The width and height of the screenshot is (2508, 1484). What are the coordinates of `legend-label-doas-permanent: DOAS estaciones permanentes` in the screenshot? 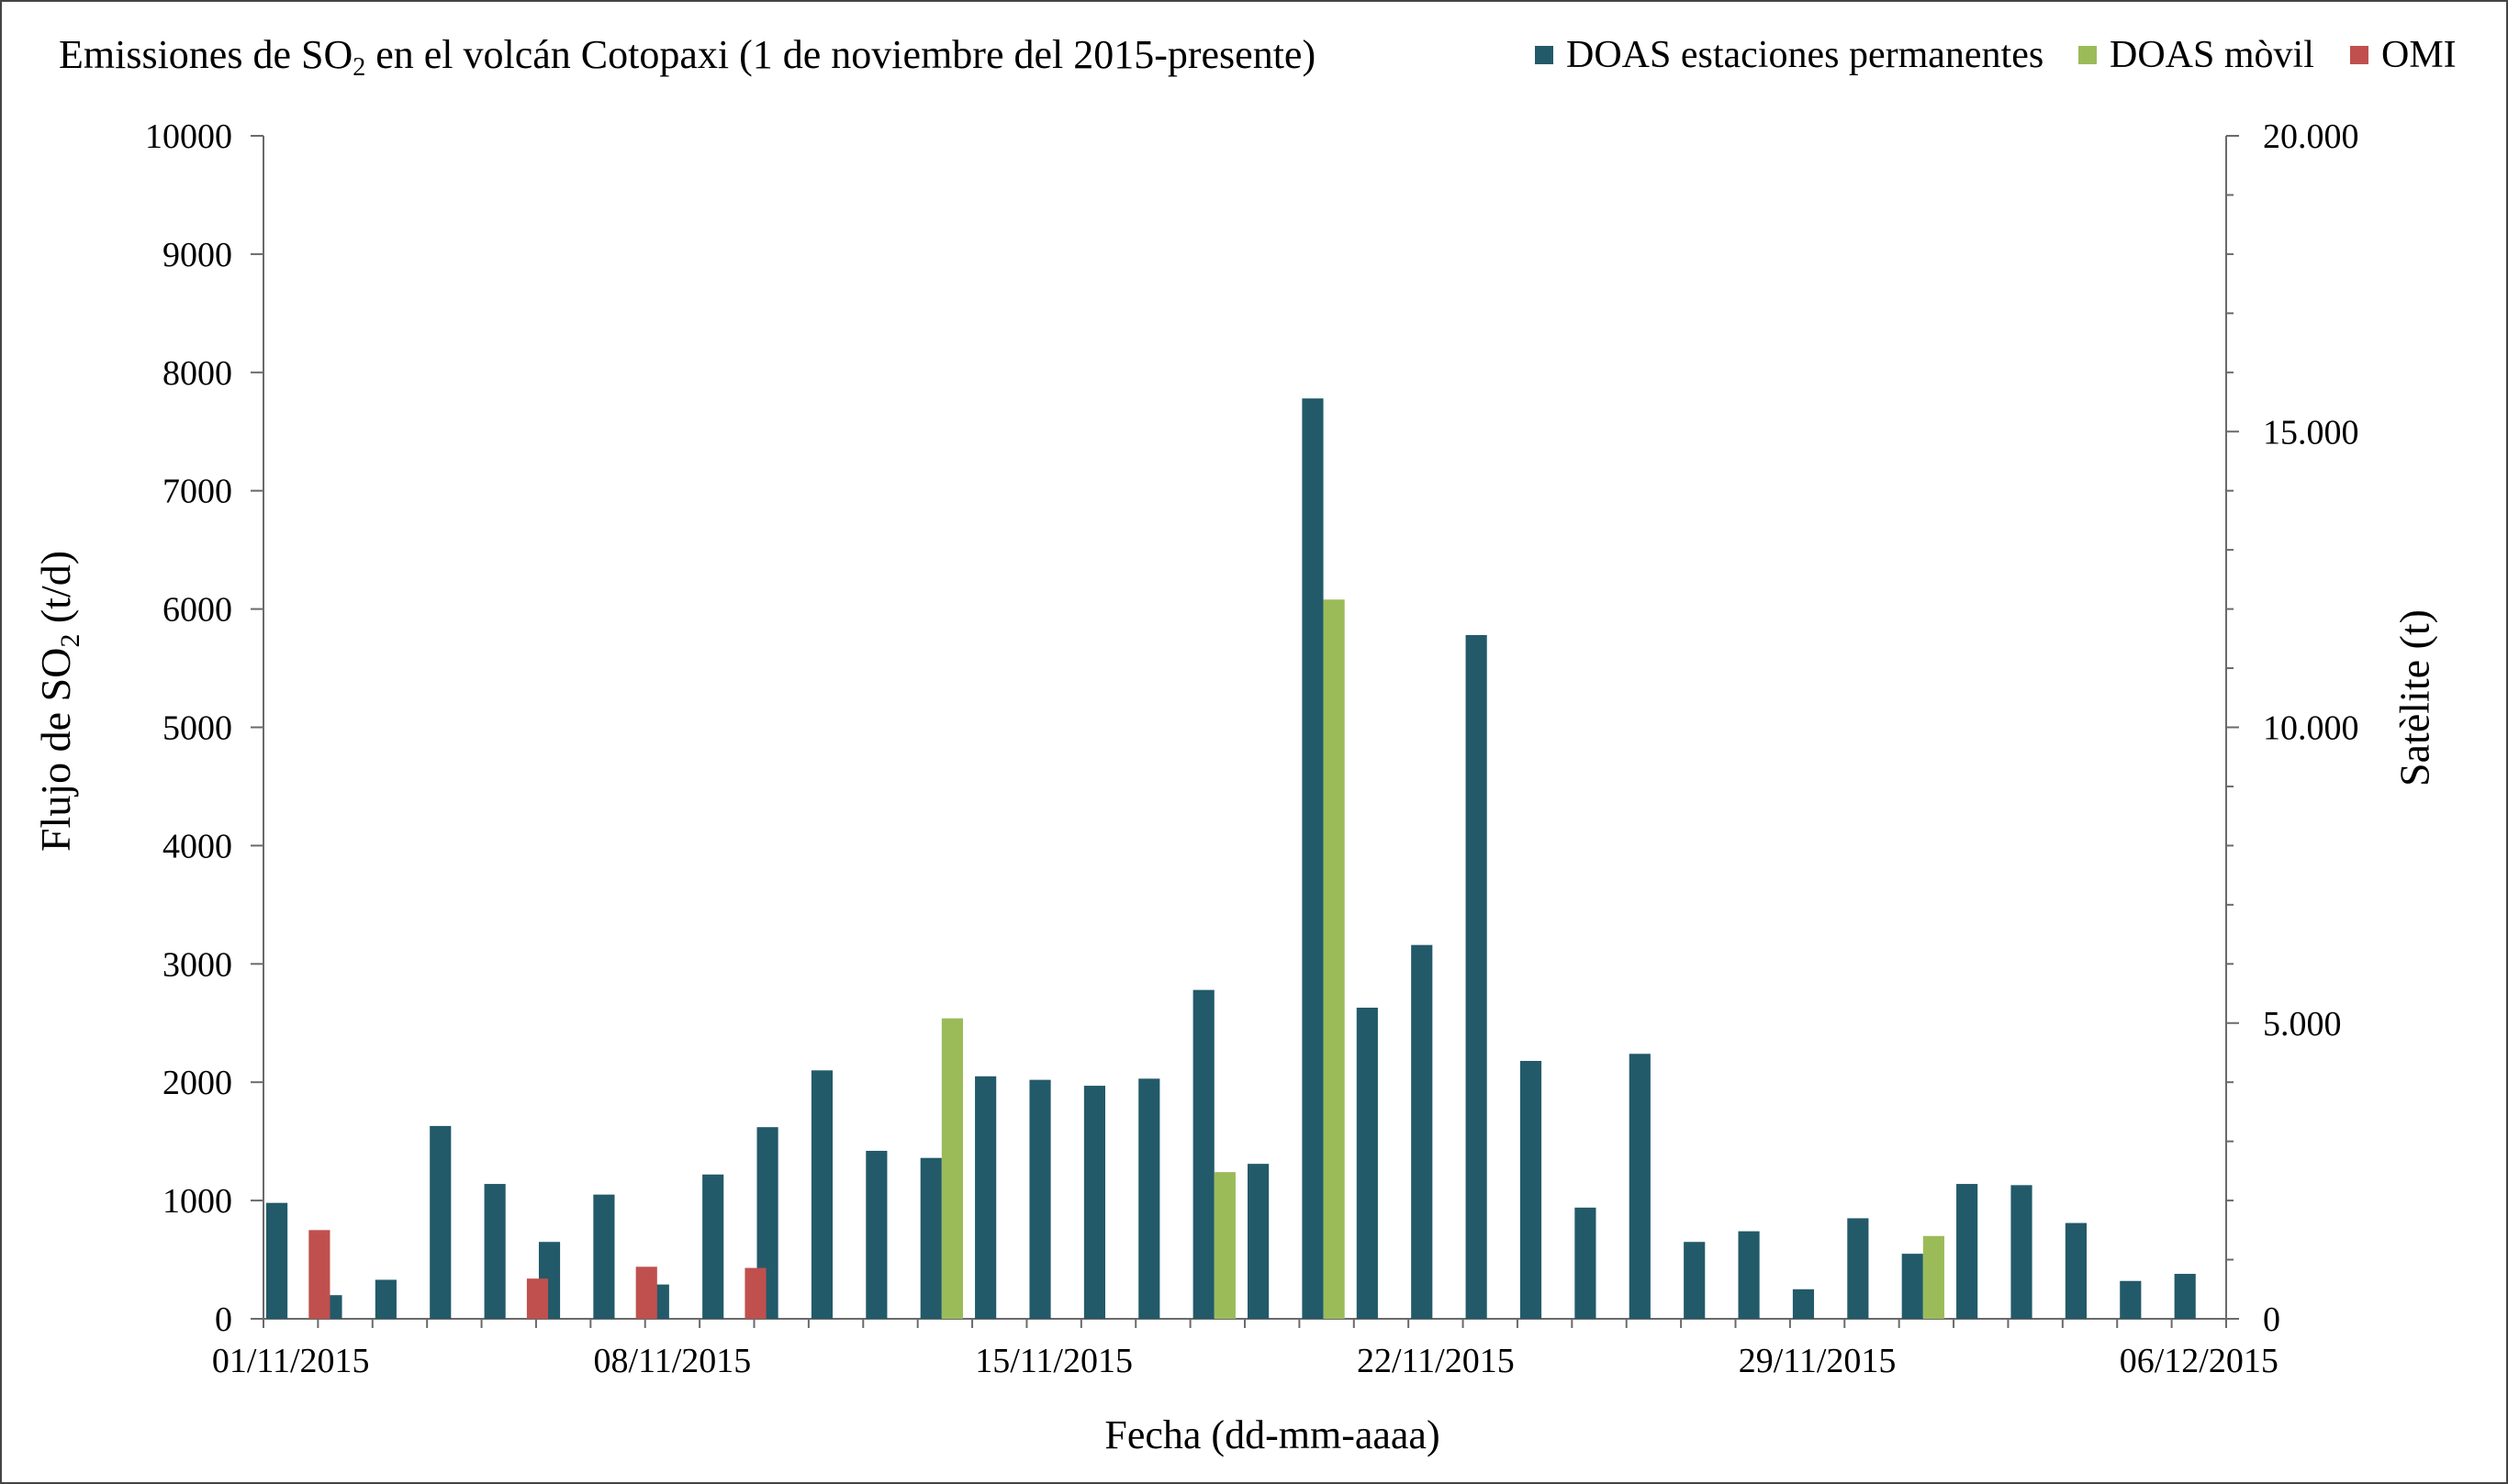 It's located at (1805, 55).